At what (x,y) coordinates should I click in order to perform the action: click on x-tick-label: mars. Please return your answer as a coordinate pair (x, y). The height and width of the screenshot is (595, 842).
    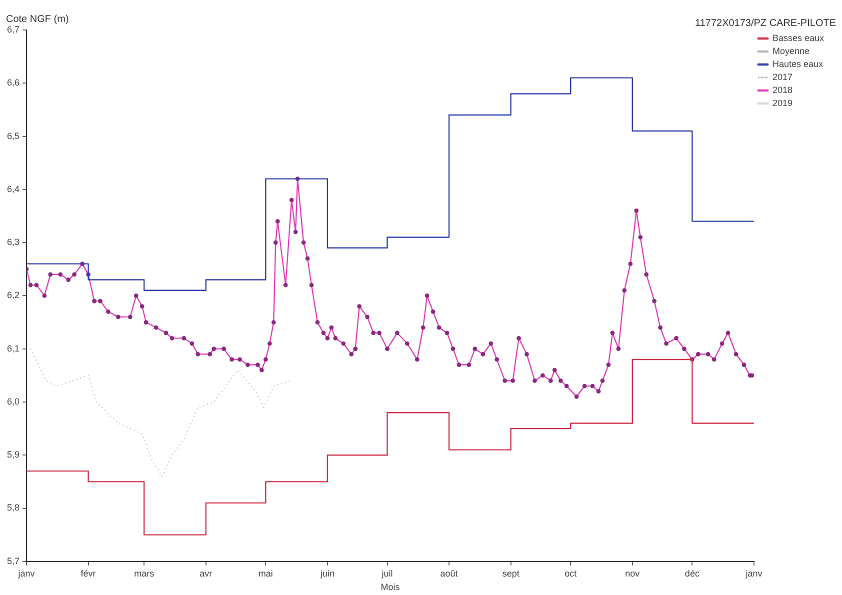
    Looking at the image, I should click on (144, 573).